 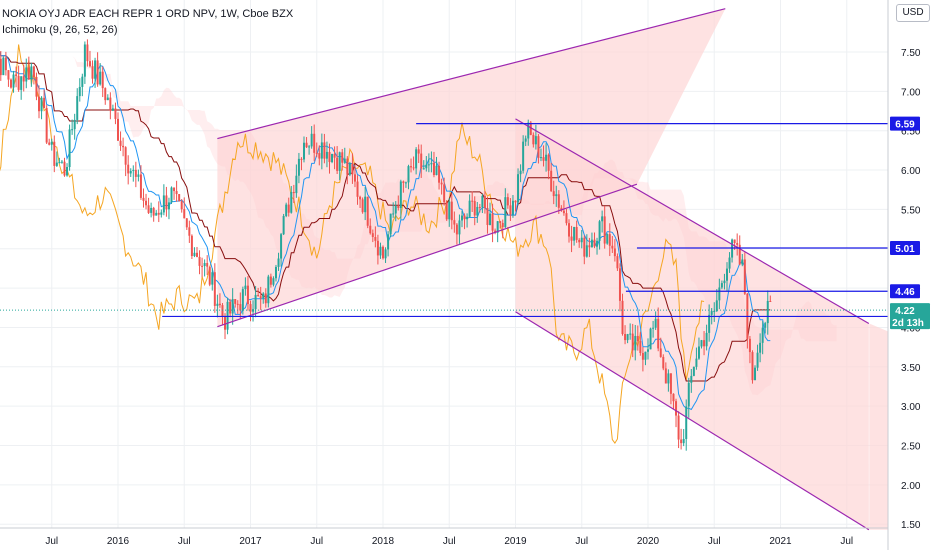 What do you see at coordinates (60, 30) in the screenshot?
I see `indicator-label: Ichimoku (9, 26, 52, 26)` at bounding box center [60, 30].